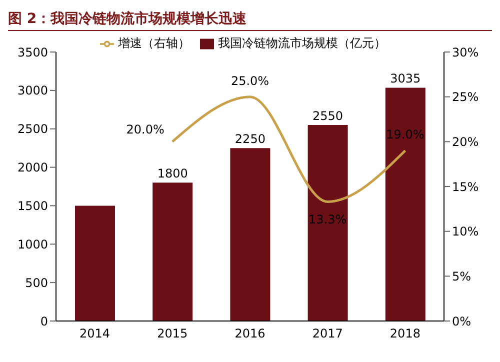 Image resolution: width=500 pixels, height=362 pixels. I want to click on y-tick-label: 3000, so click(32, 91).